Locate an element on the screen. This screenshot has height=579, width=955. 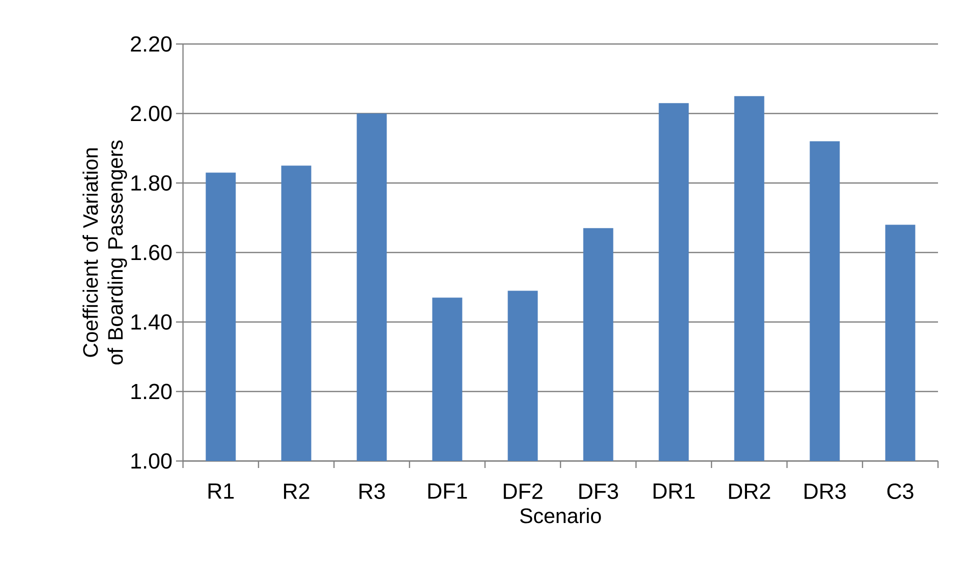
y-tick-label: 2.00 is located at coordinates (151, 114).